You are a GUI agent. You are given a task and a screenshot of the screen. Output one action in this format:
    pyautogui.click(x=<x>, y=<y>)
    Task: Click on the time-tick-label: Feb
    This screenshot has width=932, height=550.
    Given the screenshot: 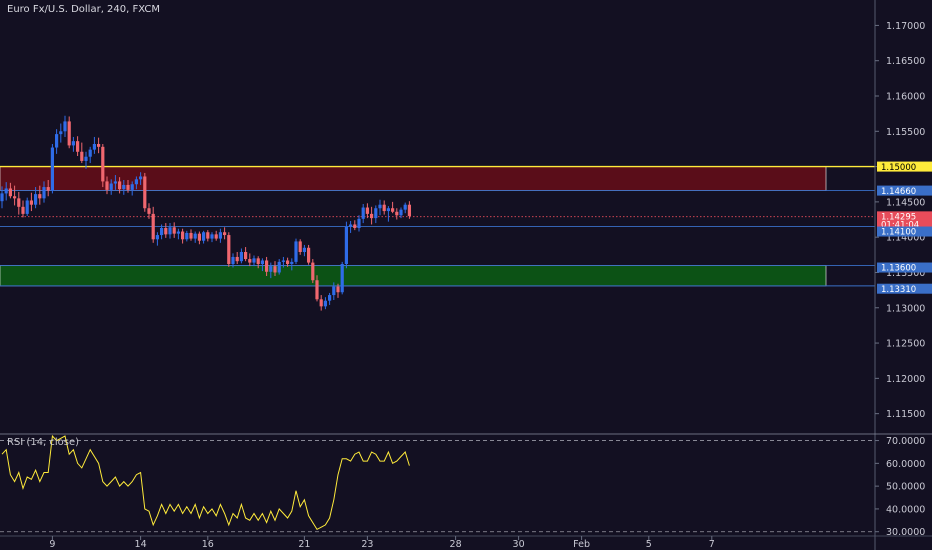 What is the action you would take?
    pyautogui.click(x=581, y=544)
    